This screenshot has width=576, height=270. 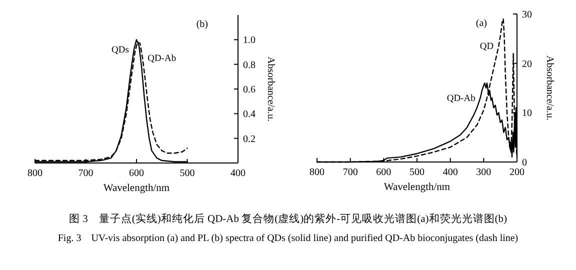 I want to click on series-label: QDs, so click(x=121, y=51).